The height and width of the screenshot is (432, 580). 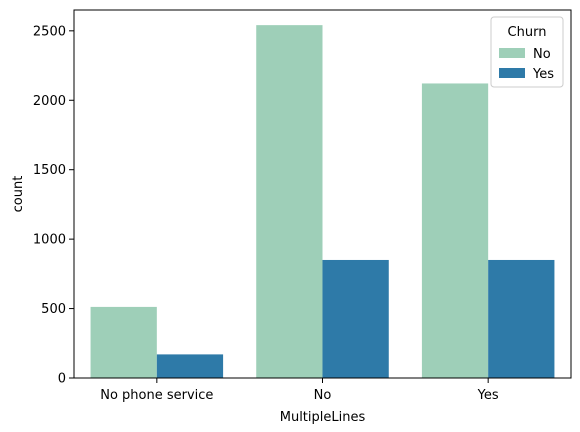 I want to click on y-tick-label: 1500, so click(x=49, y=170).